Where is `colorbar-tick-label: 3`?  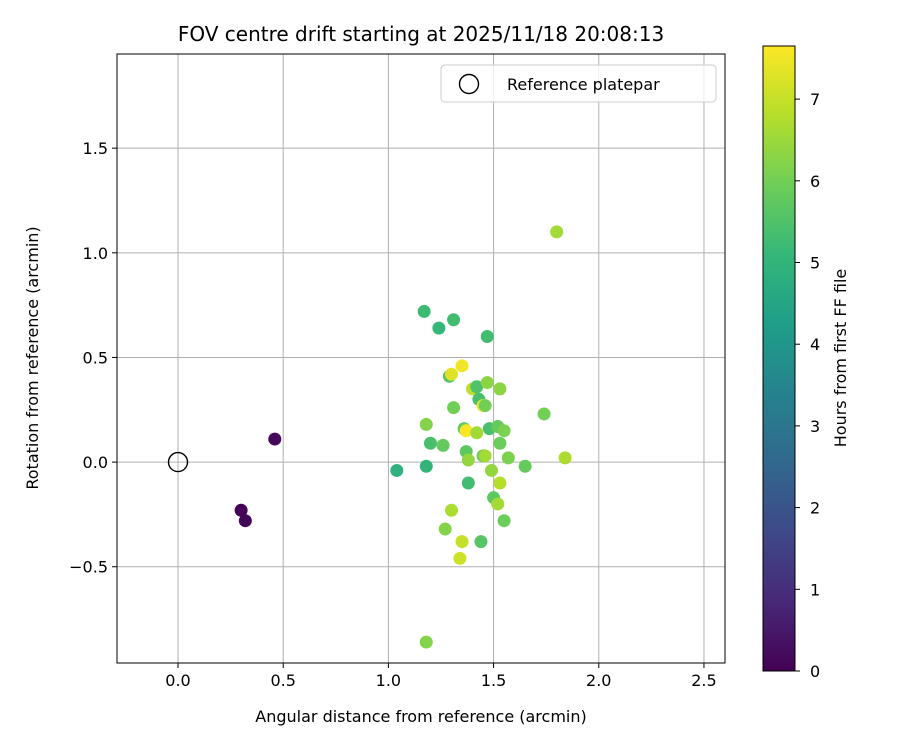
colorbar-tick-label: 3 is located at coordinates (815, 426).